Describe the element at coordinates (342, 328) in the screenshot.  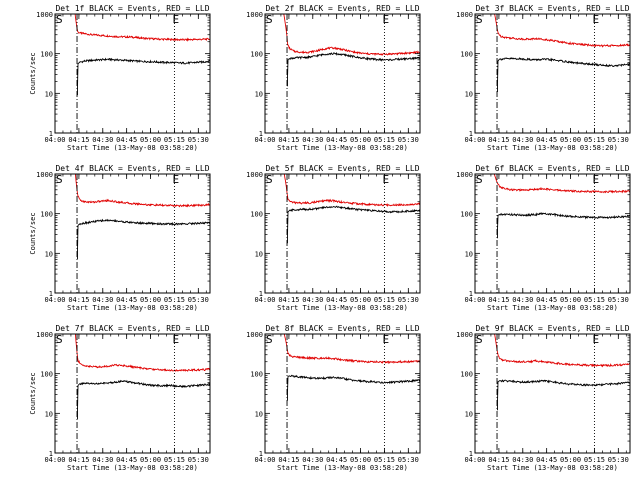
I see `panel-title: Det 8f BLACK = Events, RED = LLD` at that location.